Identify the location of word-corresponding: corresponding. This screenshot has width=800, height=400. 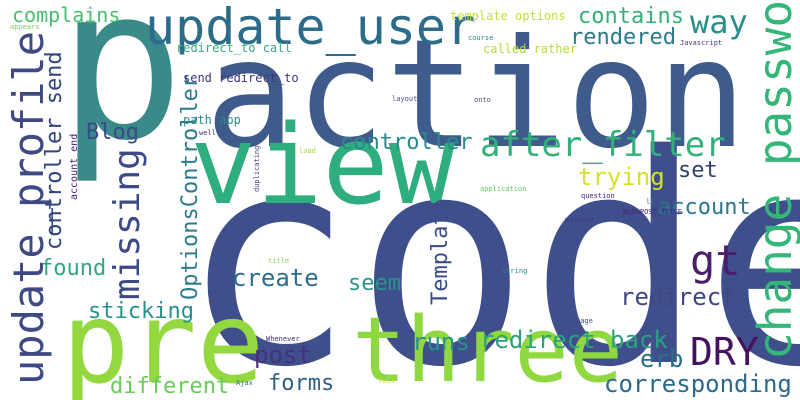
(698, 384).